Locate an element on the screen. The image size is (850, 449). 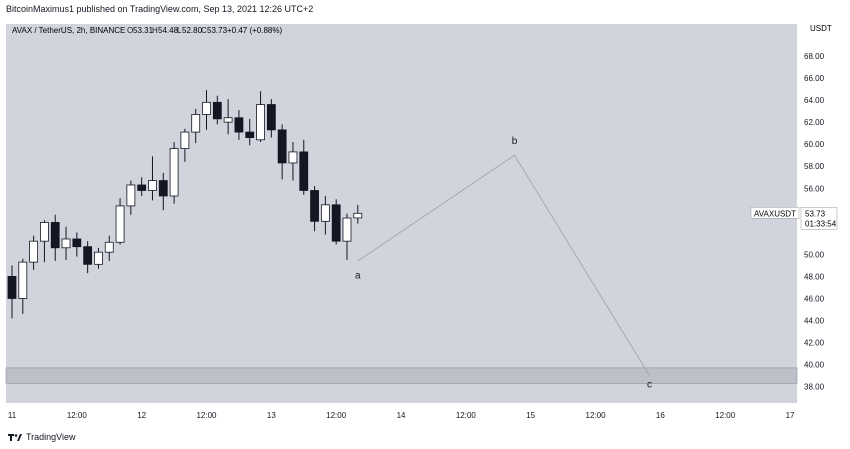
wave-label-a: a is located at coordinates (358, 276).